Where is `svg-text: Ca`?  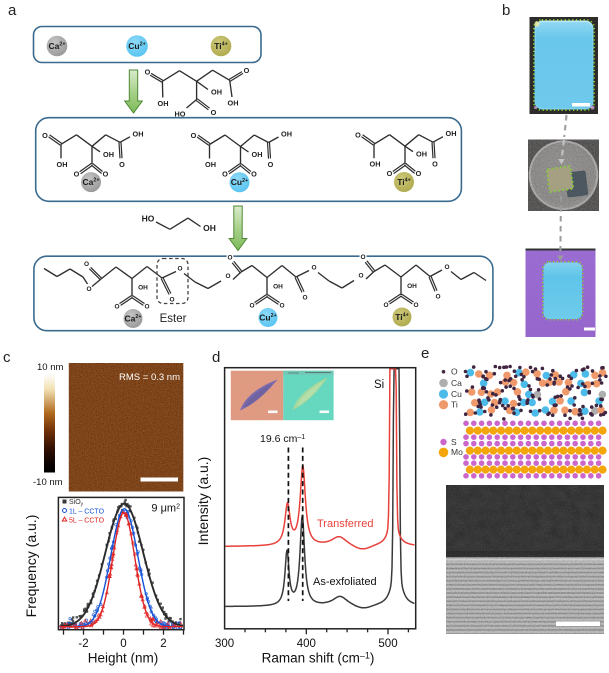 svg-text: Ca is located at coordinates (456, 383).